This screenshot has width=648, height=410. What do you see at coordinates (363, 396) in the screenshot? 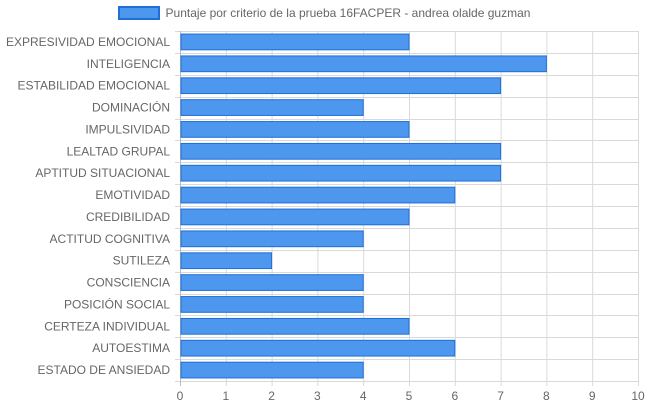
I see `x-tick-label: 4` at bounding box center [363, 396].